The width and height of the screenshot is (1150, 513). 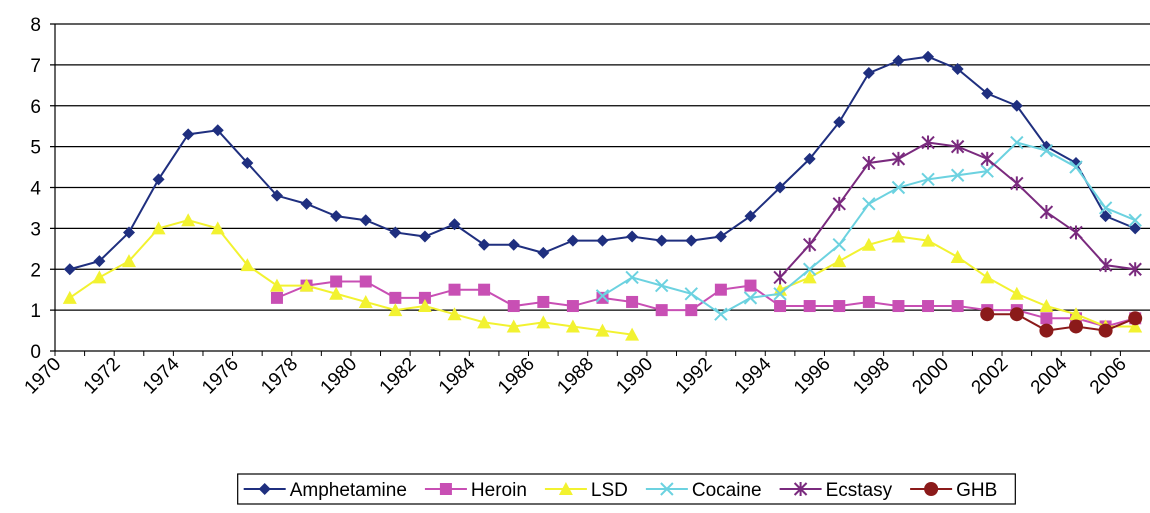 I want to click on x-tick-label: 1984, so click(x=457, y=375).